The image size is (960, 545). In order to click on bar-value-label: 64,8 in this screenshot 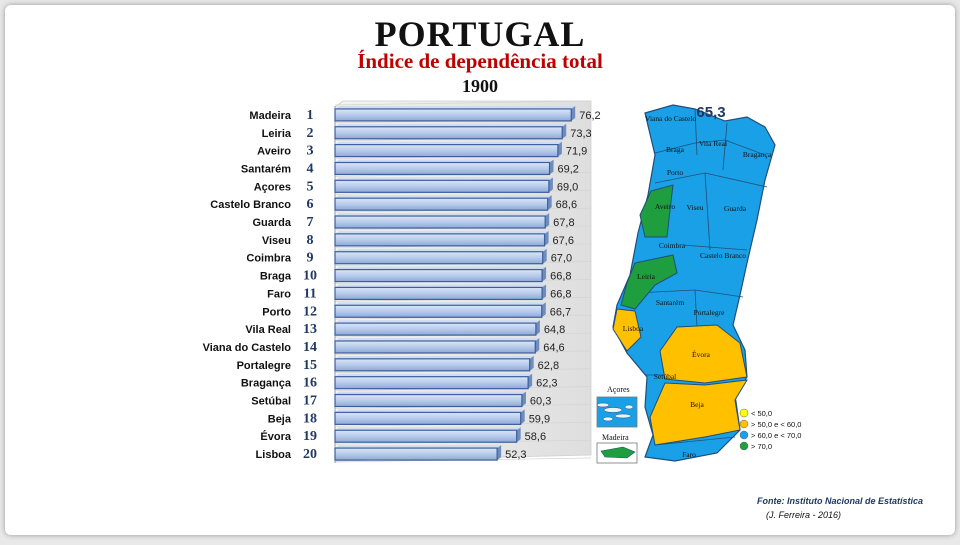, I will do `click(554, 330)`.